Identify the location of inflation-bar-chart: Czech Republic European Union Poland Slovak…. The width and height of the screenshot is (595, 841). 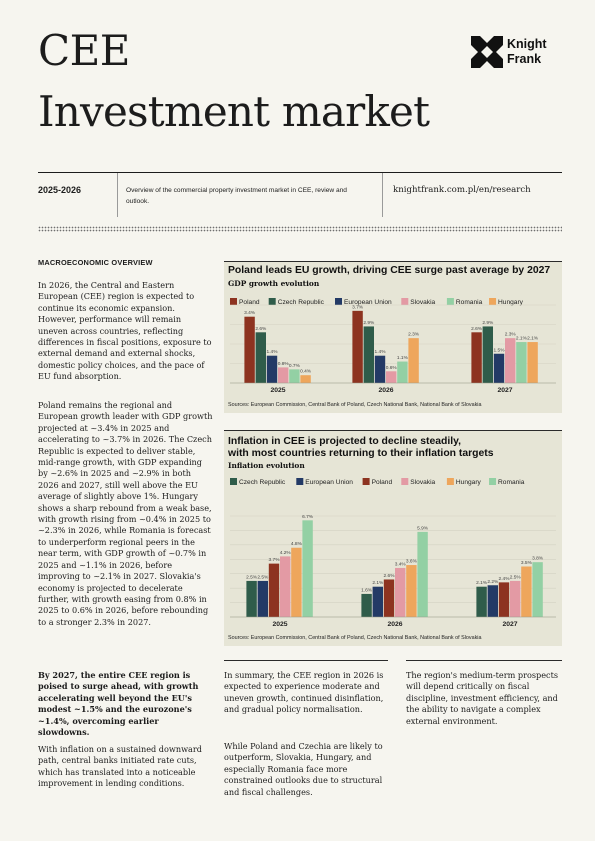
(393, 553).